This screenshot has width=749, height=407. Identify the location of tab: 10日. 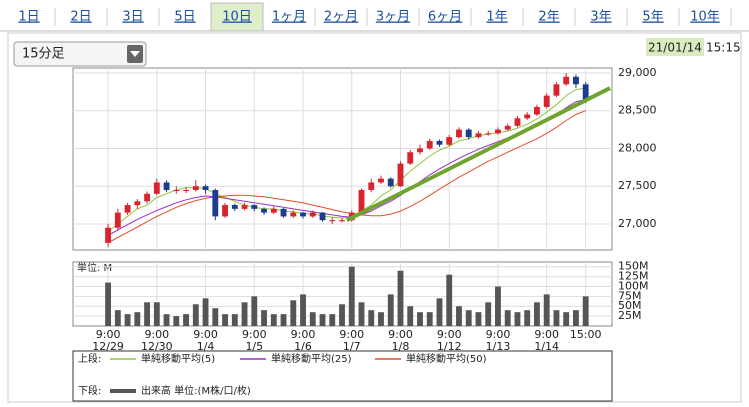
(237, 17).